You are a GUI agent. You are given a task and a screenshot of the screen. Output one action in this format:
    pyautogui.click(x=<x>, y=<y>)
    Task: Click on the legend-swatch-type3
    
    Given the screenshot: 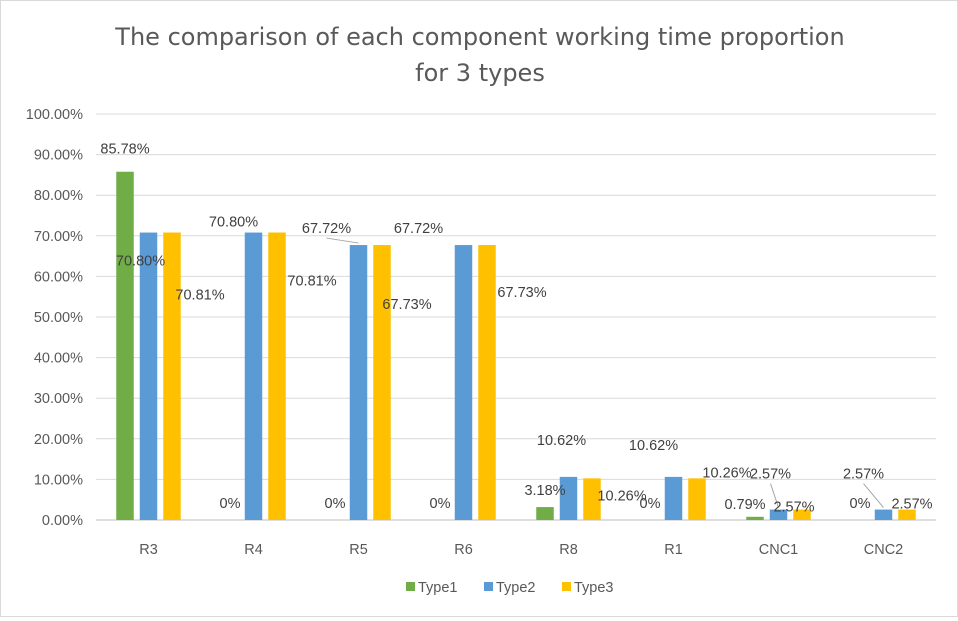 What is the action you would take?
    pyautogui.click(x=566, y=586)
    